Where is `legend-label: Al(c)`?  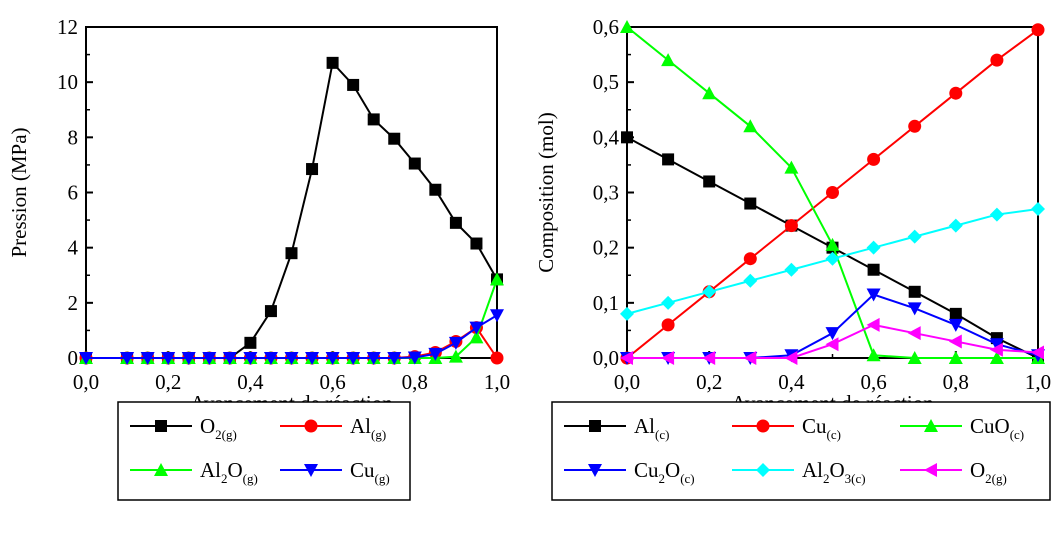 legend-label: Al(c) is located at coordinates (651, 428).